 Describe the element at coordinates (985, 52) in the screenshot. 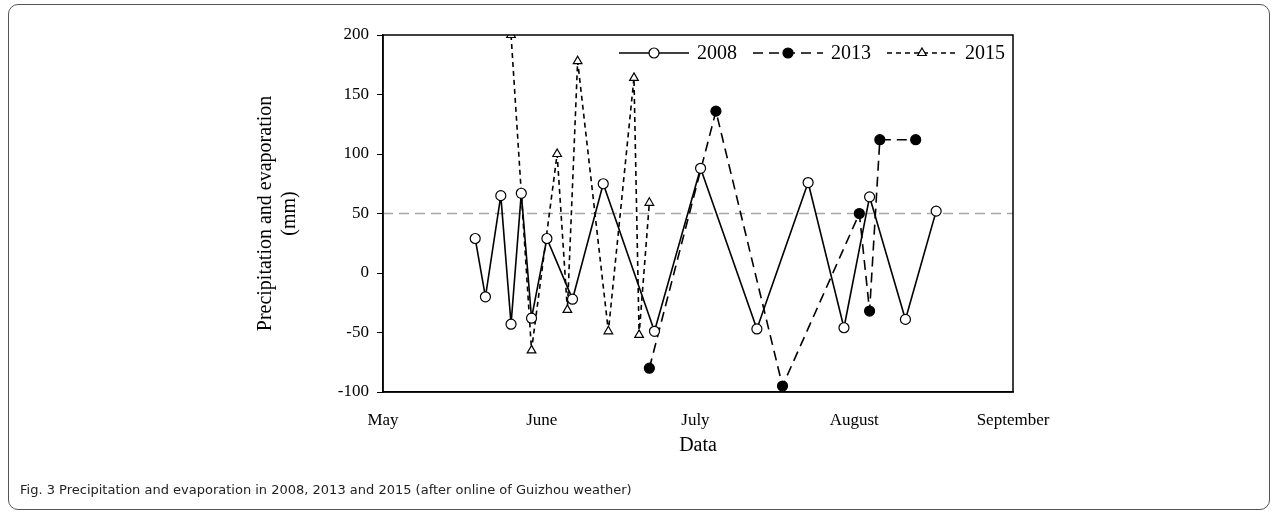

I see `legend-label: 2015` at that location.